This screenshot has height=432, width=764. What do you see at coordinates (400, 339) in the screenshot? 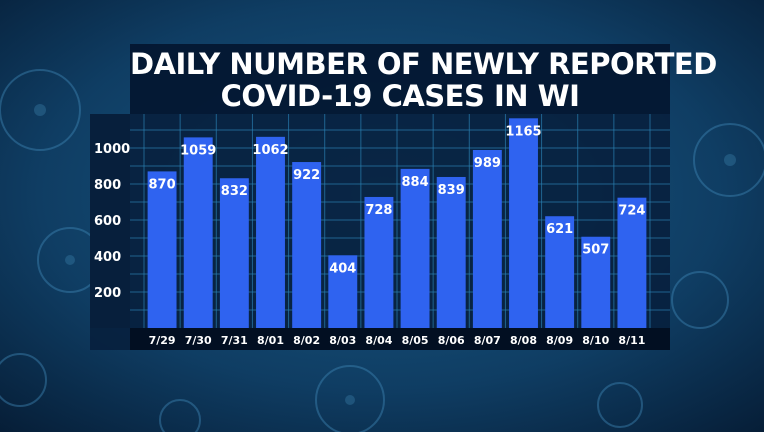
I see `x-axis-strip` at bounding box center [400, 339].